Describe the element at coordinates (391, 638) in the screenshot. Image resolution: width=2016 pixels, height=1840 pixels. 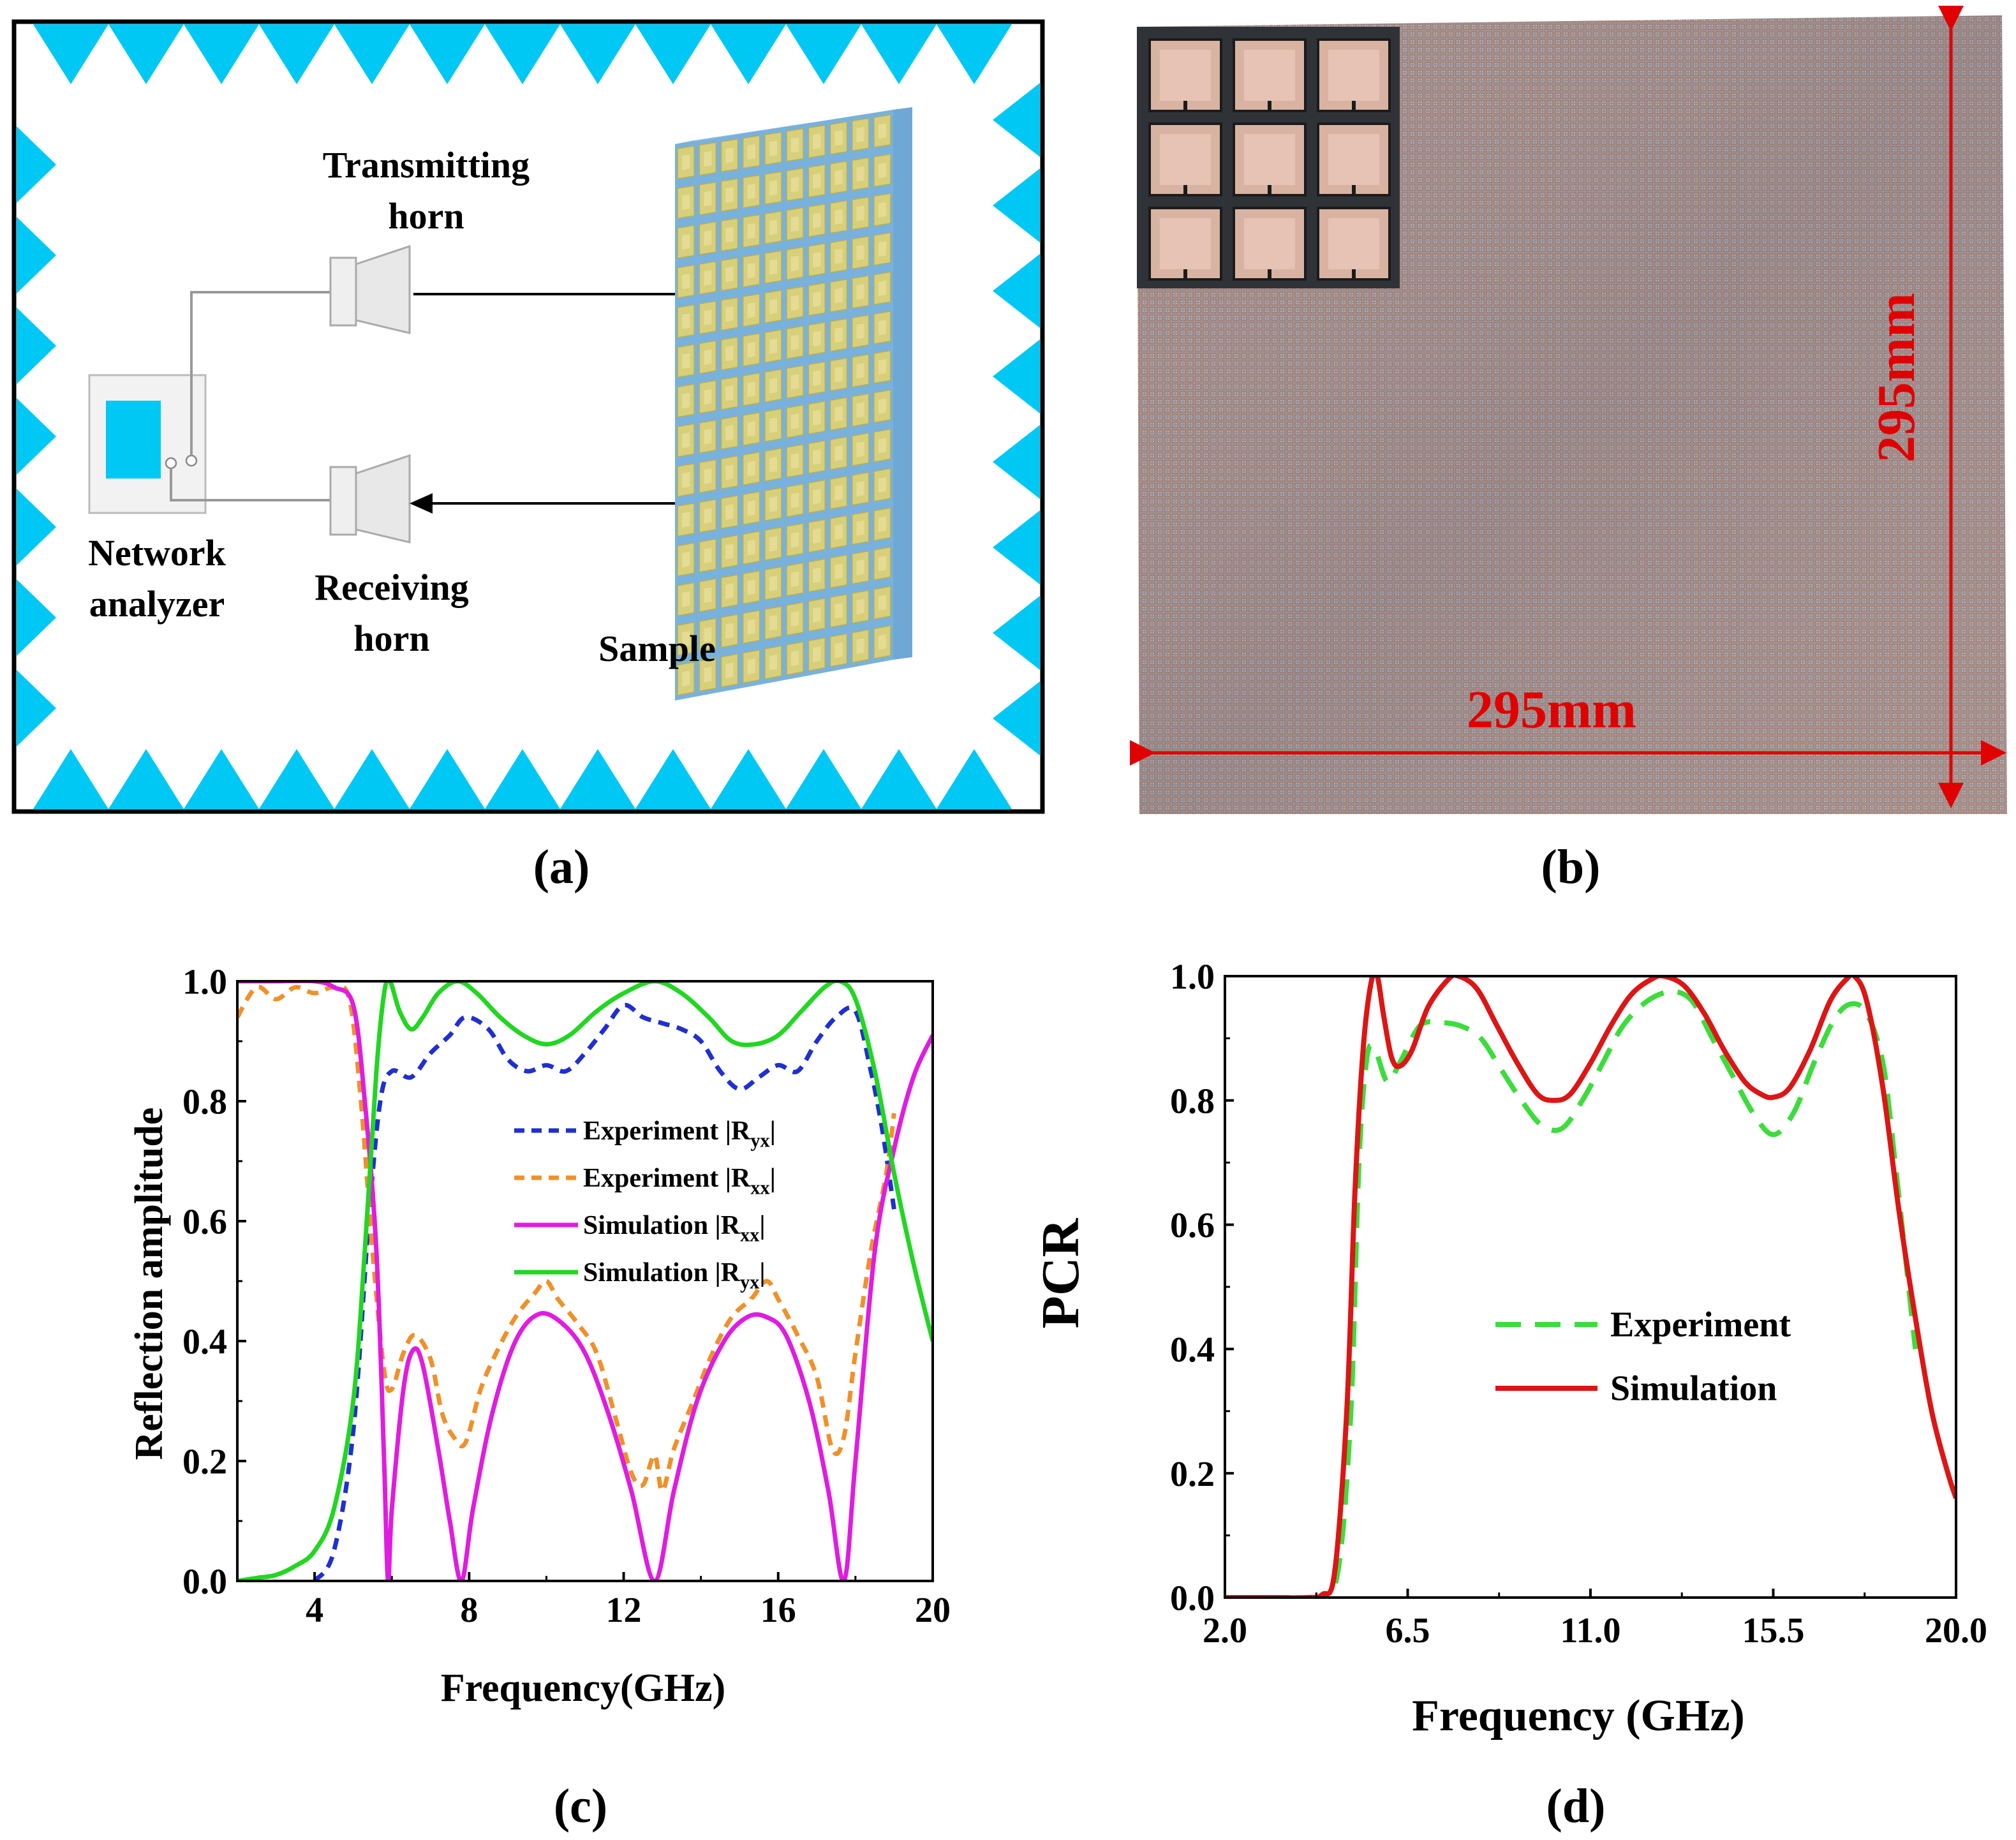
I see `receiving-horn-label-2: horn` at that location.